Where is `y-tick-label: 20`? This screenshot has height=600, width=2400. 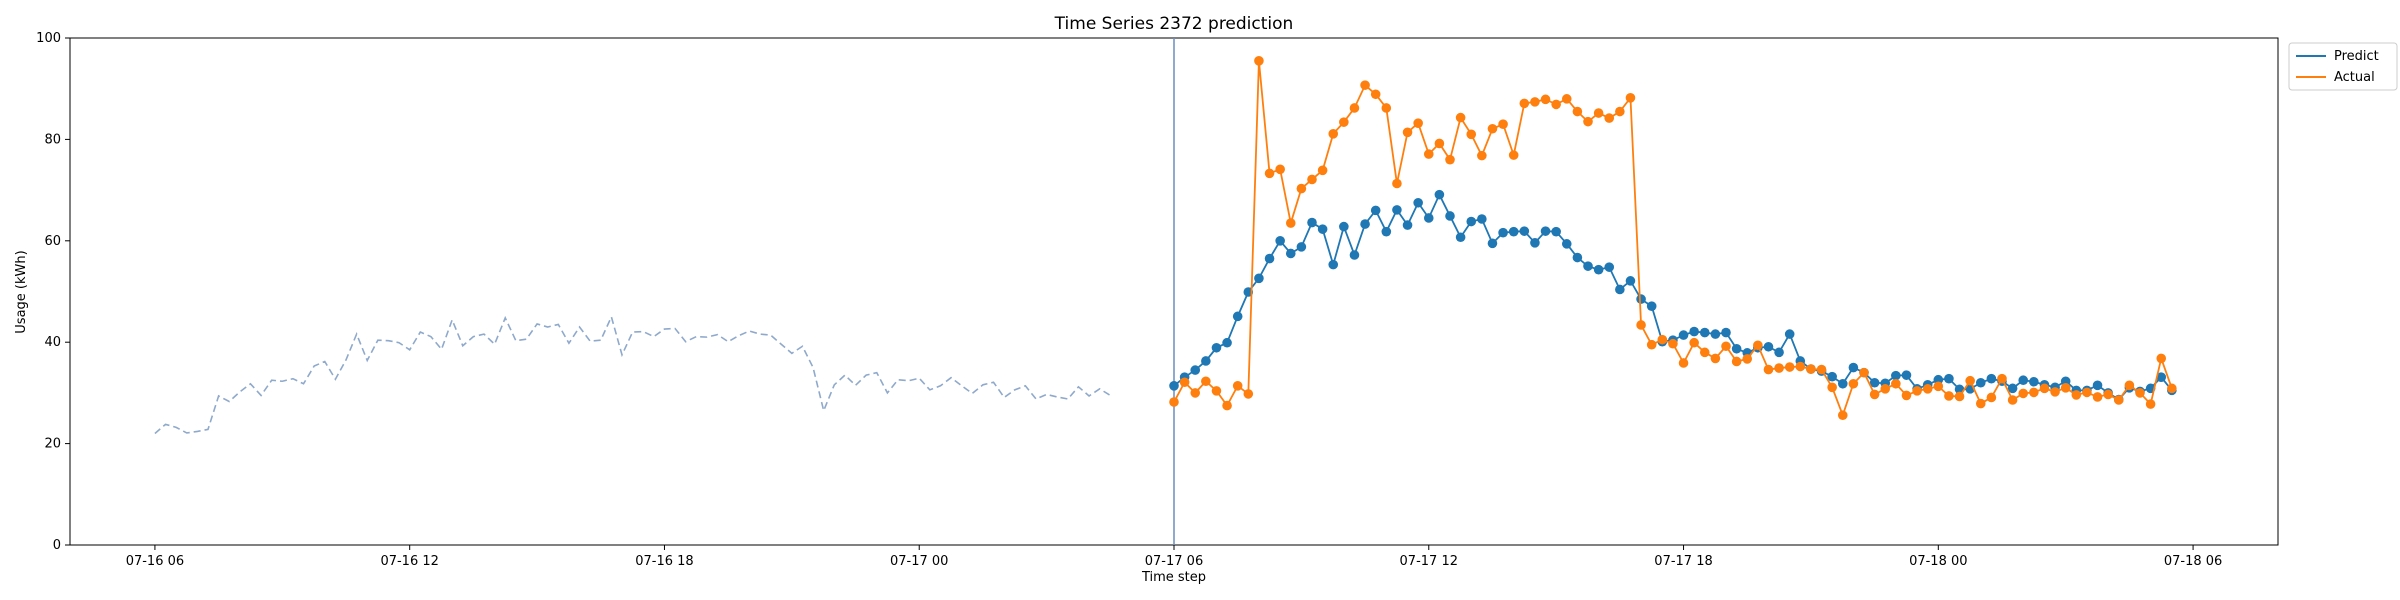
y-tick-label: 20 is located at coordinates (52, 444).